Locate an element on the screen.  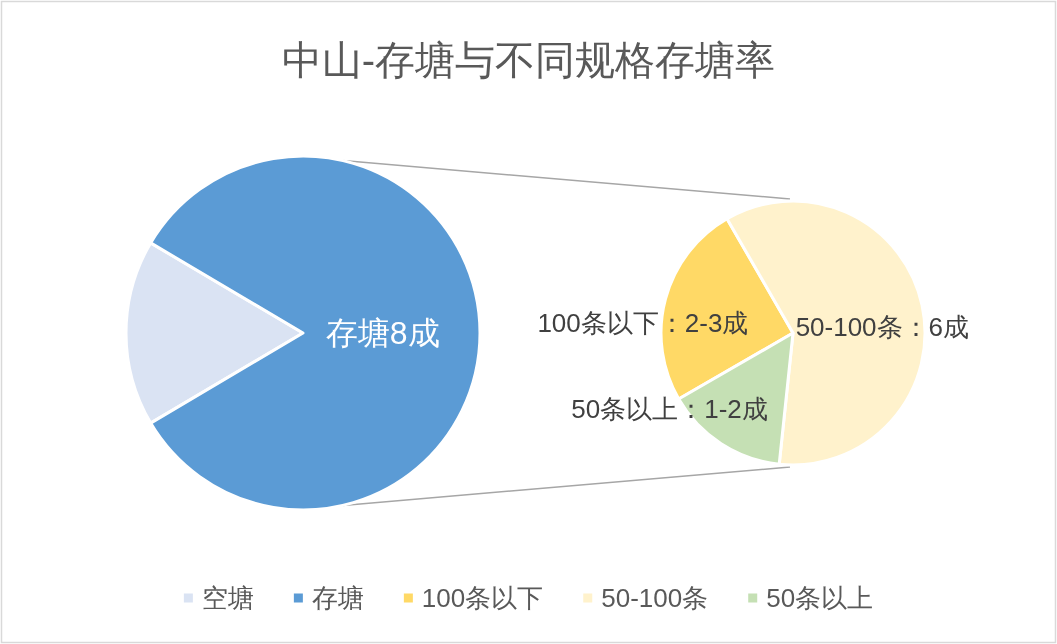
chart-title: 中山-存塘与不同规格存塘率 is located at coordinates (528, 60).